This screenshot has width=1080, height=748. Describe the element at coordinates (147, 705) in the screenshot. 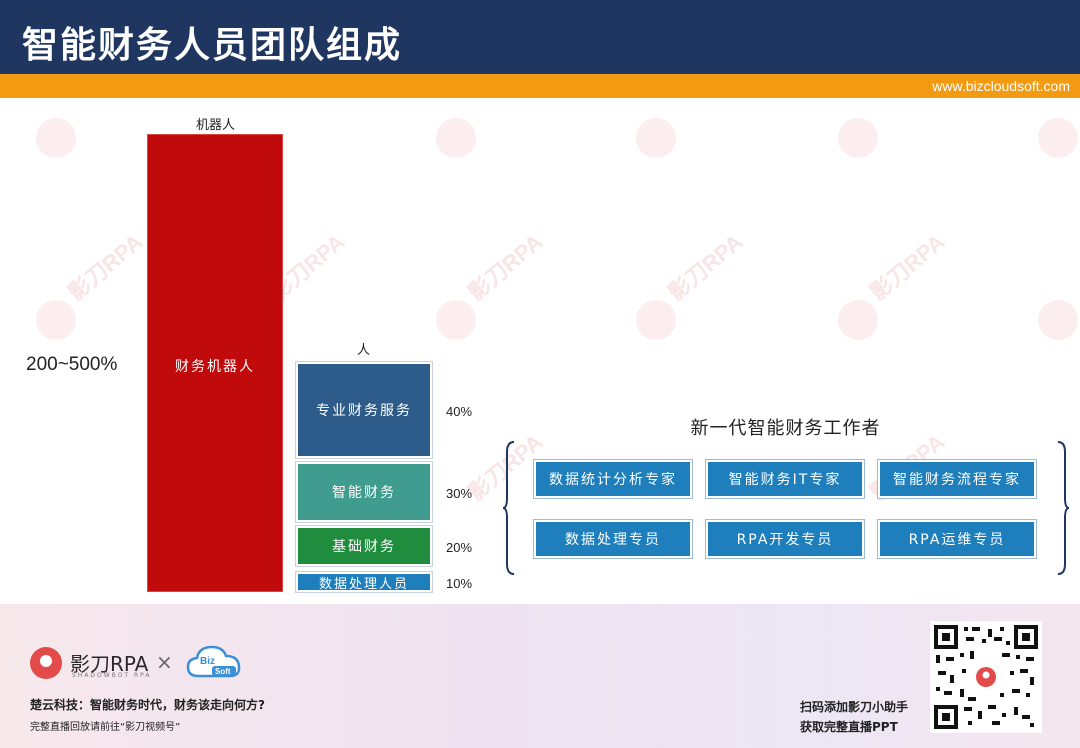

I see `footer-headline: 楚云科技：智能财务时代，财务该走向何方?` at that location.